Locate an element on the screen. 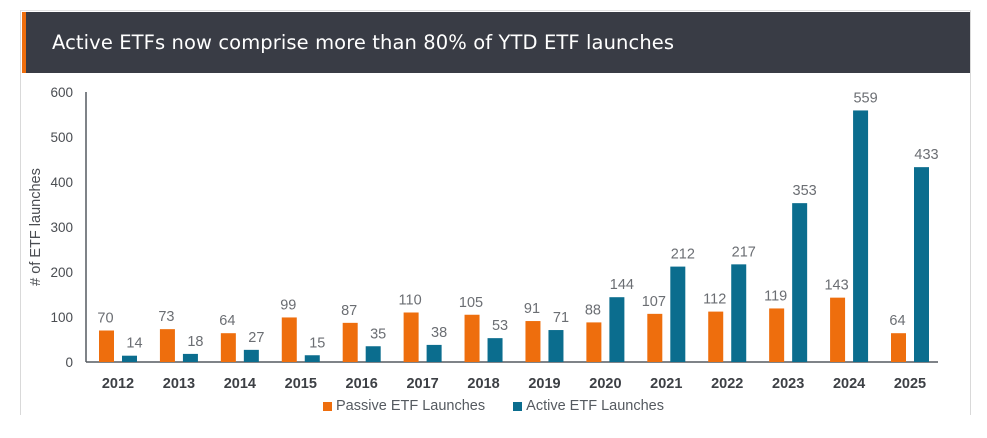  bar-active-2016 is located at coordinates (373, 354).